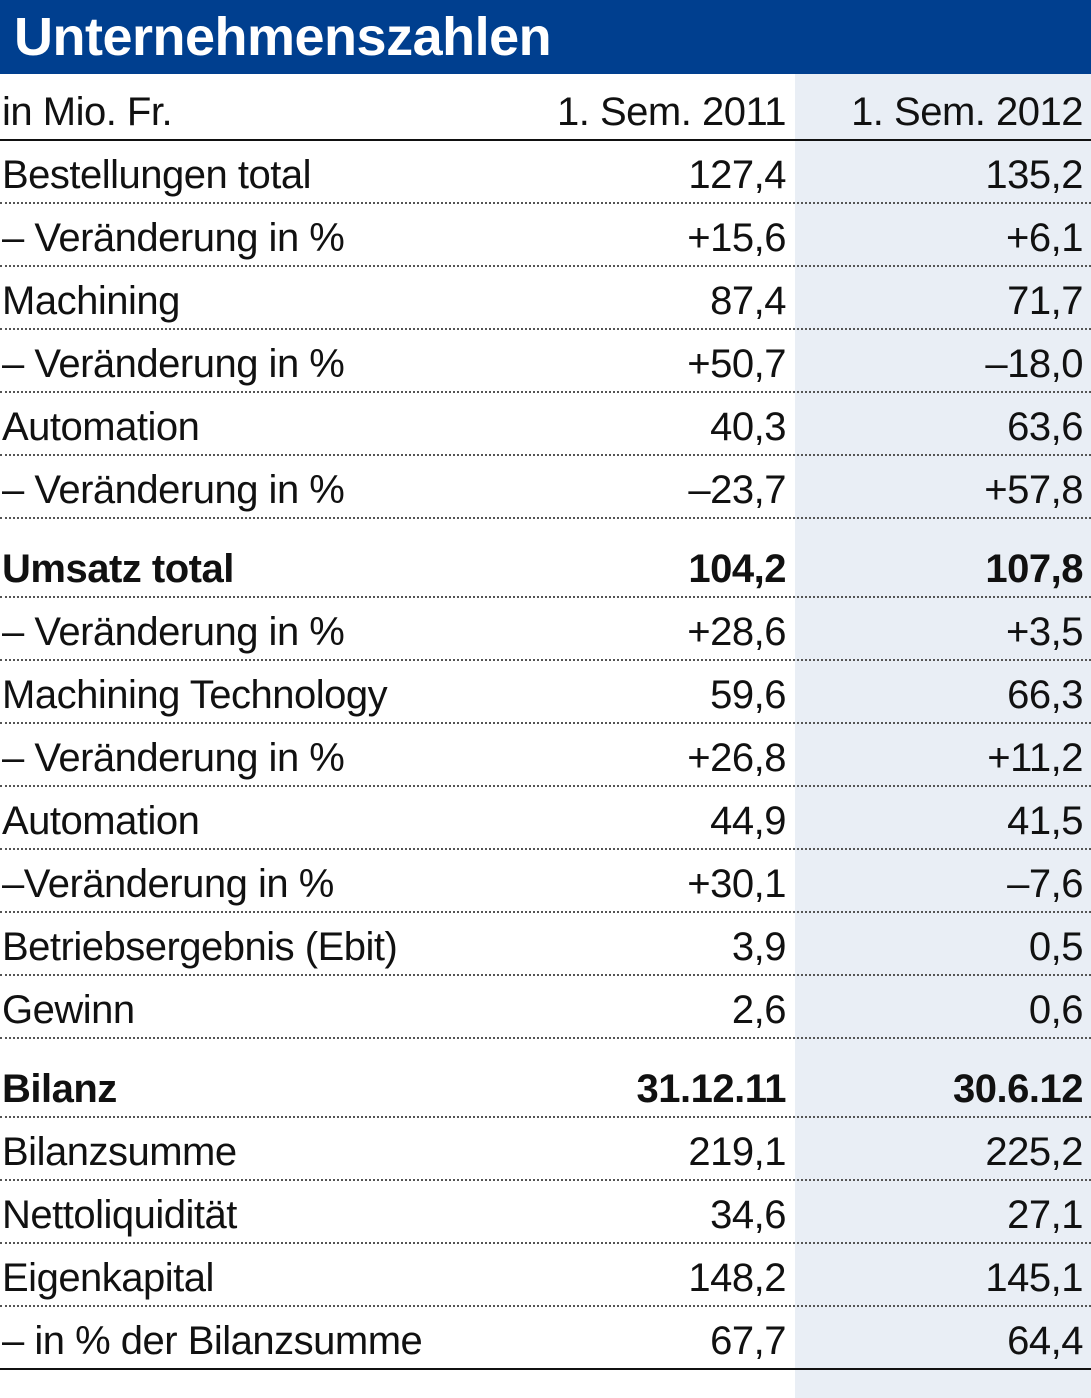  I want to click on value-2012: +6,1, so click(1044, 238).